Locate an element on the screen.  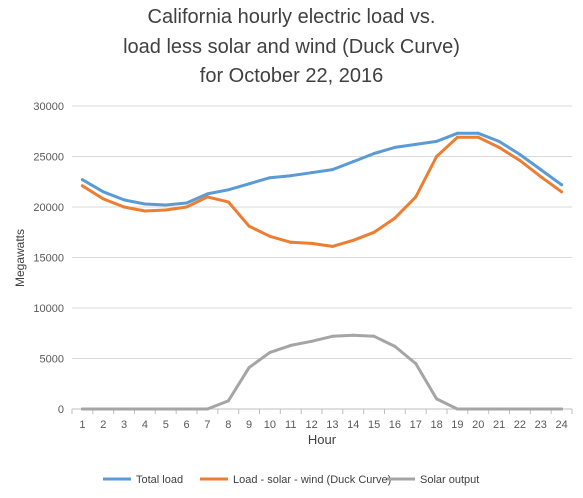
x-tick-label: 11 is located at coordinates (290, 425).